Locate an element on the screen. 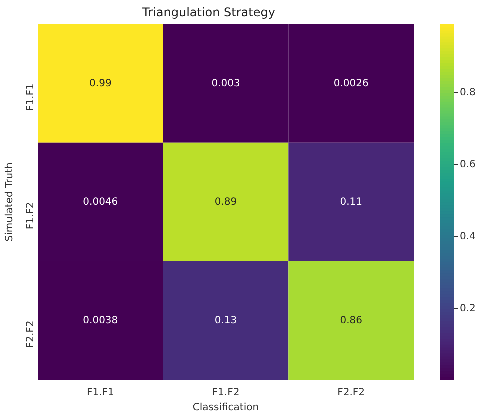 This screenshot has width=492, height=418. color-bar-label: 0.6 is located at coordinates (468, 164).